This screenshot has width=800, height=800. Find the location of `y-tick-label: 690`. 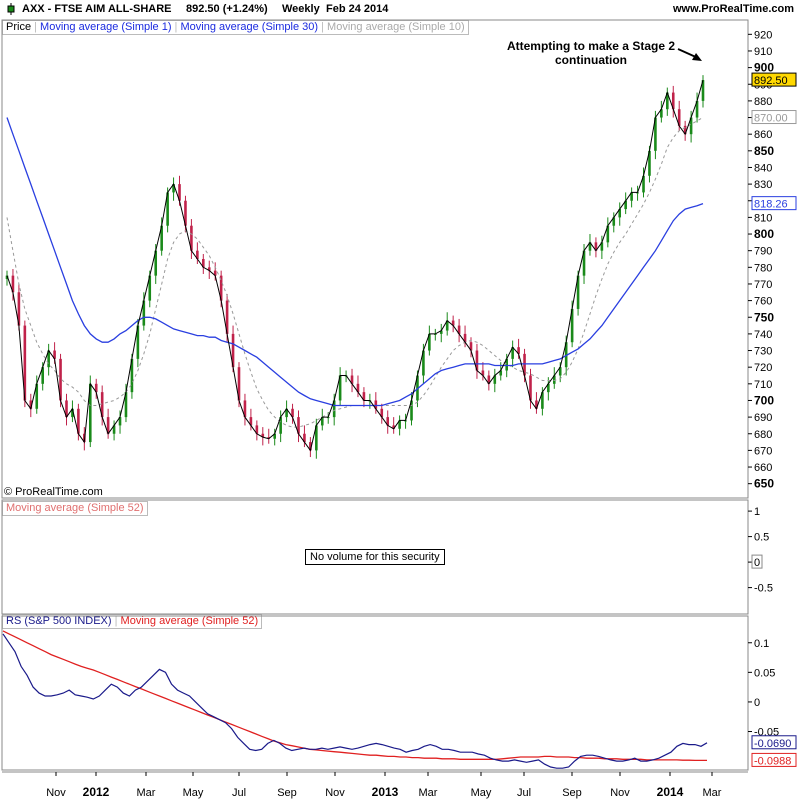

y-tick-label: 690 is located at coordinates (763, 418).